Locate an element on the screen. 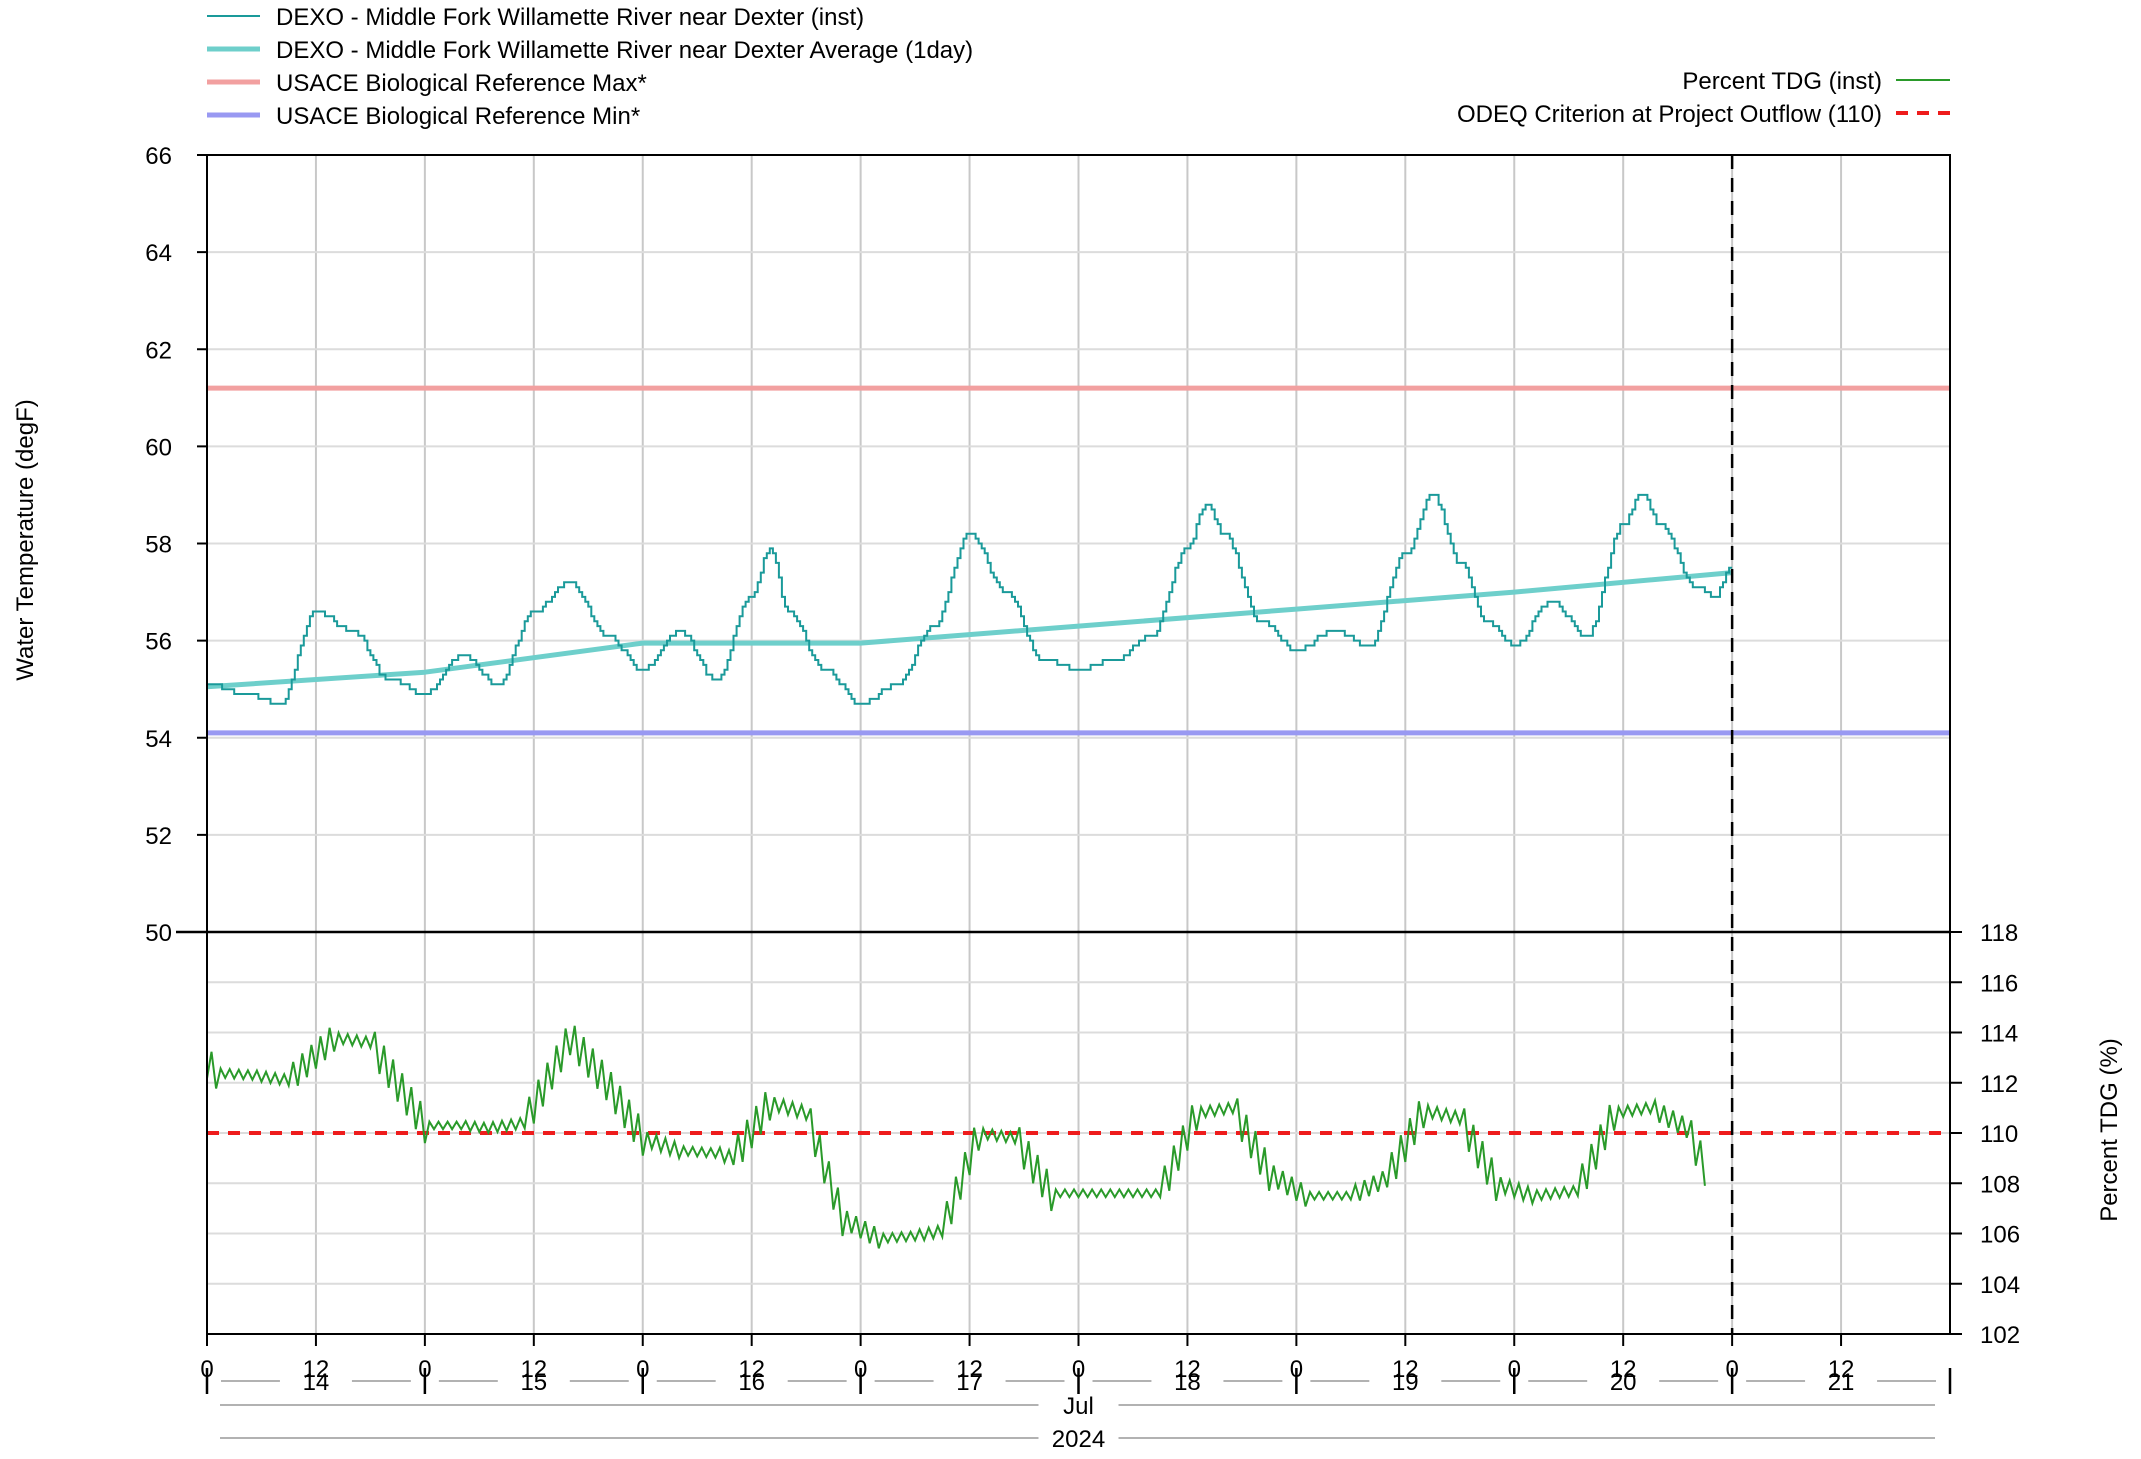 This screenshot has width=2141, height=1459. y2-tick-label: 110 is located at coordinates (1999, 1134).